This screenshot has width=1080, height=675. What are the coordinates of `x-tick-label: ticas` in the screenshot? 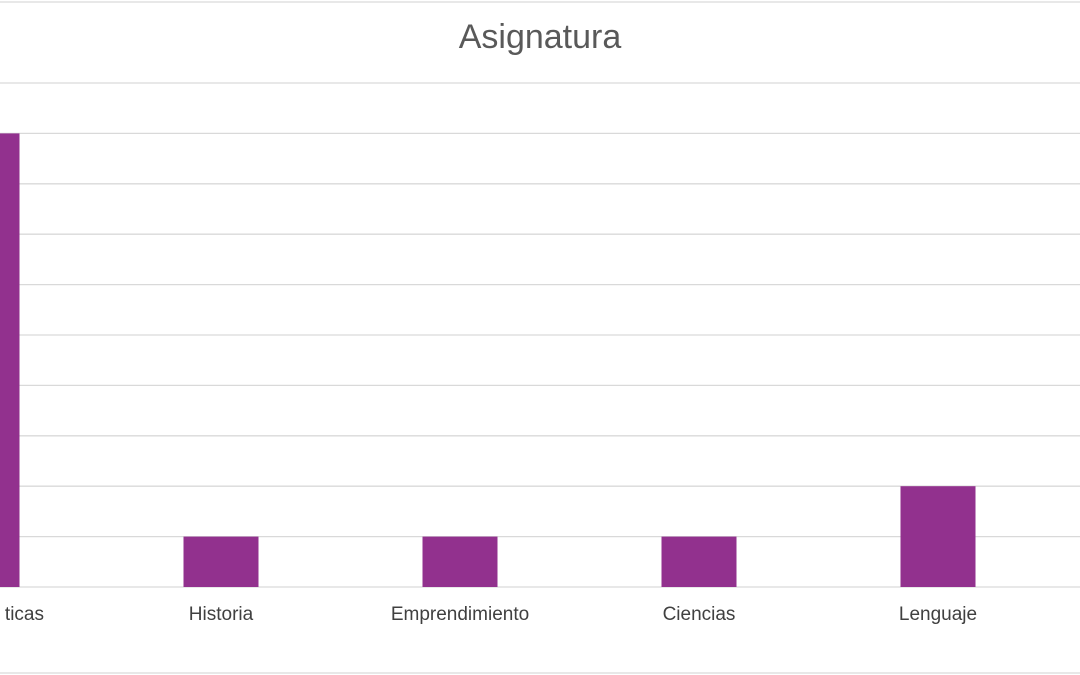 It's located at (24, 614).